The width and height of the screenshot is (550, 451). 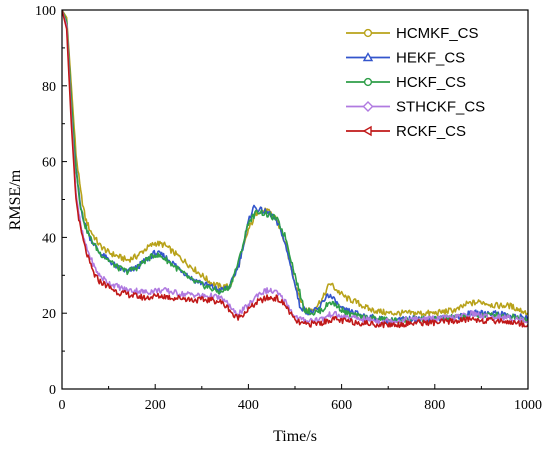 What do you see at coordinates (248, 405) in the screenshot?
I see `x-tick-label: 400` at bounding box center [248, 405].